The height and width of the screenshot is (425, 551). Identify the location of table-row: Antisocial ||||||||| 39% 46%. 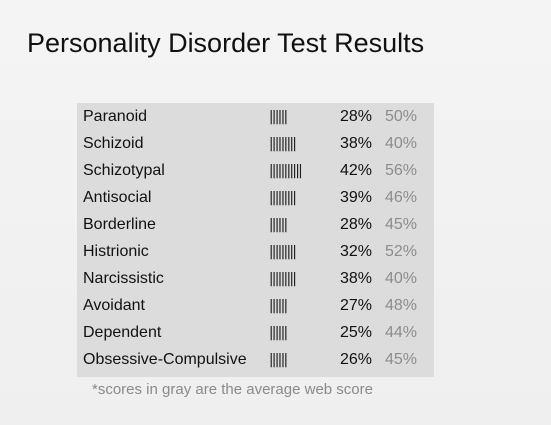
(255, 197).